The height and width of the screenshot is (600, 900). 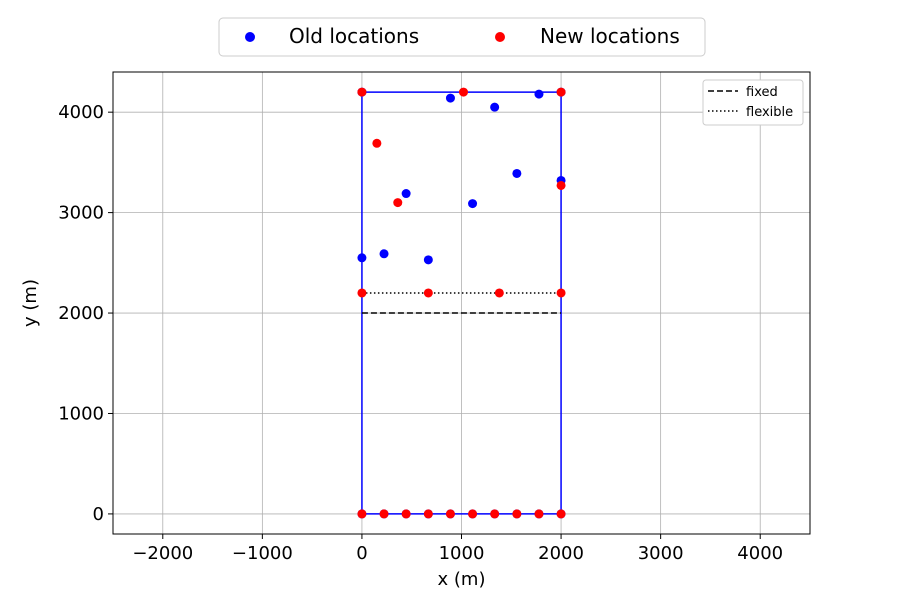 What do you see at coordinates (462, 579) in the screenshot?
I see `x-axis-label: x (m)` at bounding box center [462, 579].